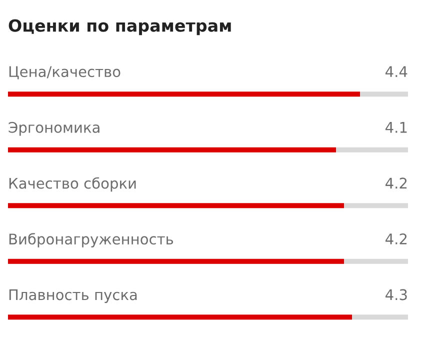  Describe the element at coordinates (64, 73) in the screenshot. I see `y-tick-label: Цена/качество` at that location.